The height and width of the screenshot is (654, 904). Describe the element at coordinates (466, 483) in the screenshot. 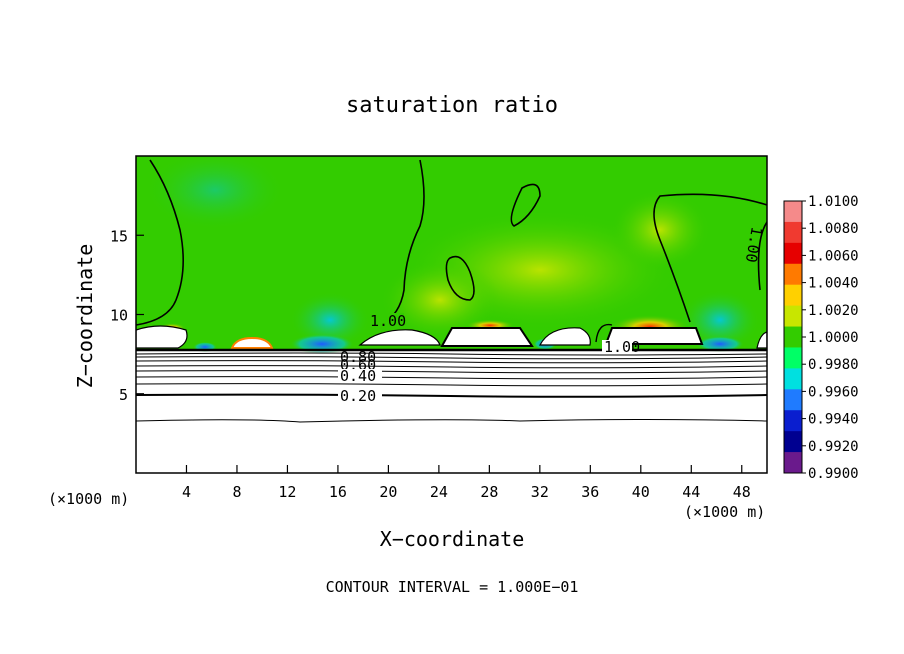

I see `x-axis: 4 8 12 16 20 24 28 32 36 40 44 48` at that location.